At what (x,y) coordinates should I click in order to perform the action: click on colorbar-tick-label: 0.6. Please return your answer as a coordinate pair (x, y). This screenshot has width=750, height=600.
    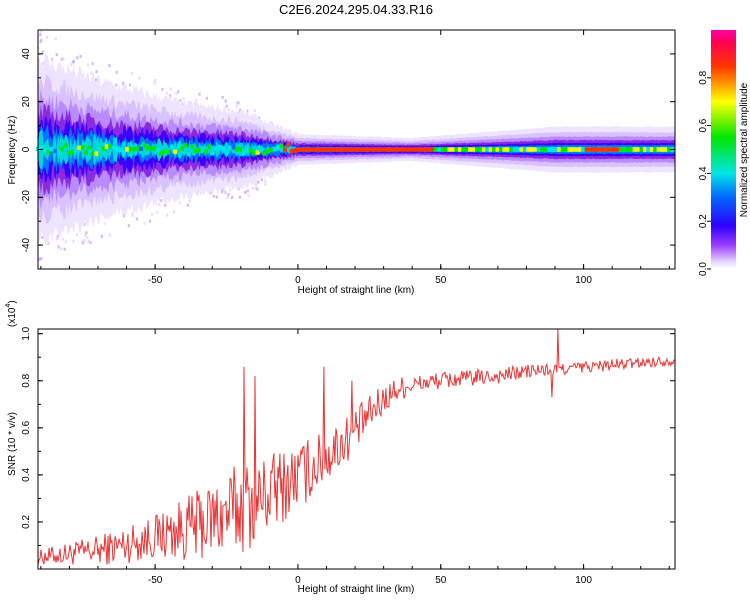
    Looking at the image, I should click on (703, 125).